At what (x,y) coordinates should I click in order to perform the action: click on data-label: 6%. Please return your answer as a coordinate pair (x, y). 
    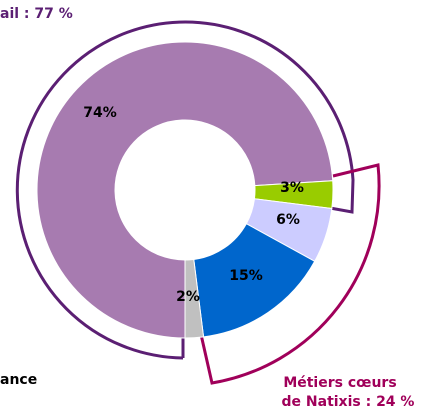
    Looking at the image, I should click on (288, 220).